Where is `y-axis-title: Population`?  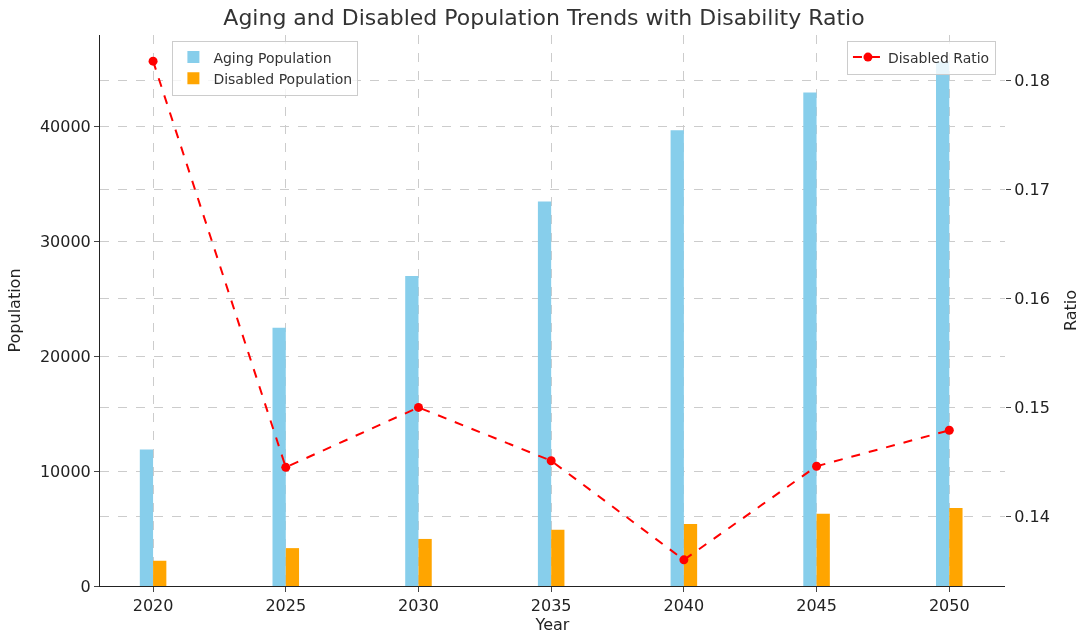 y-axis-title: Population is located at coordinates (14, 310).